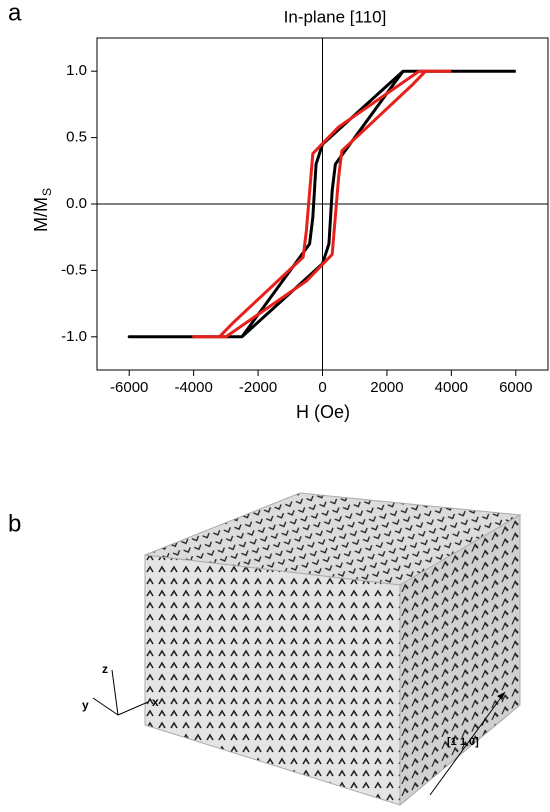 The image size is (550, 812). Describe the element at coordinates (460, 660) in the screenshot. I see `cube-side` at that location.